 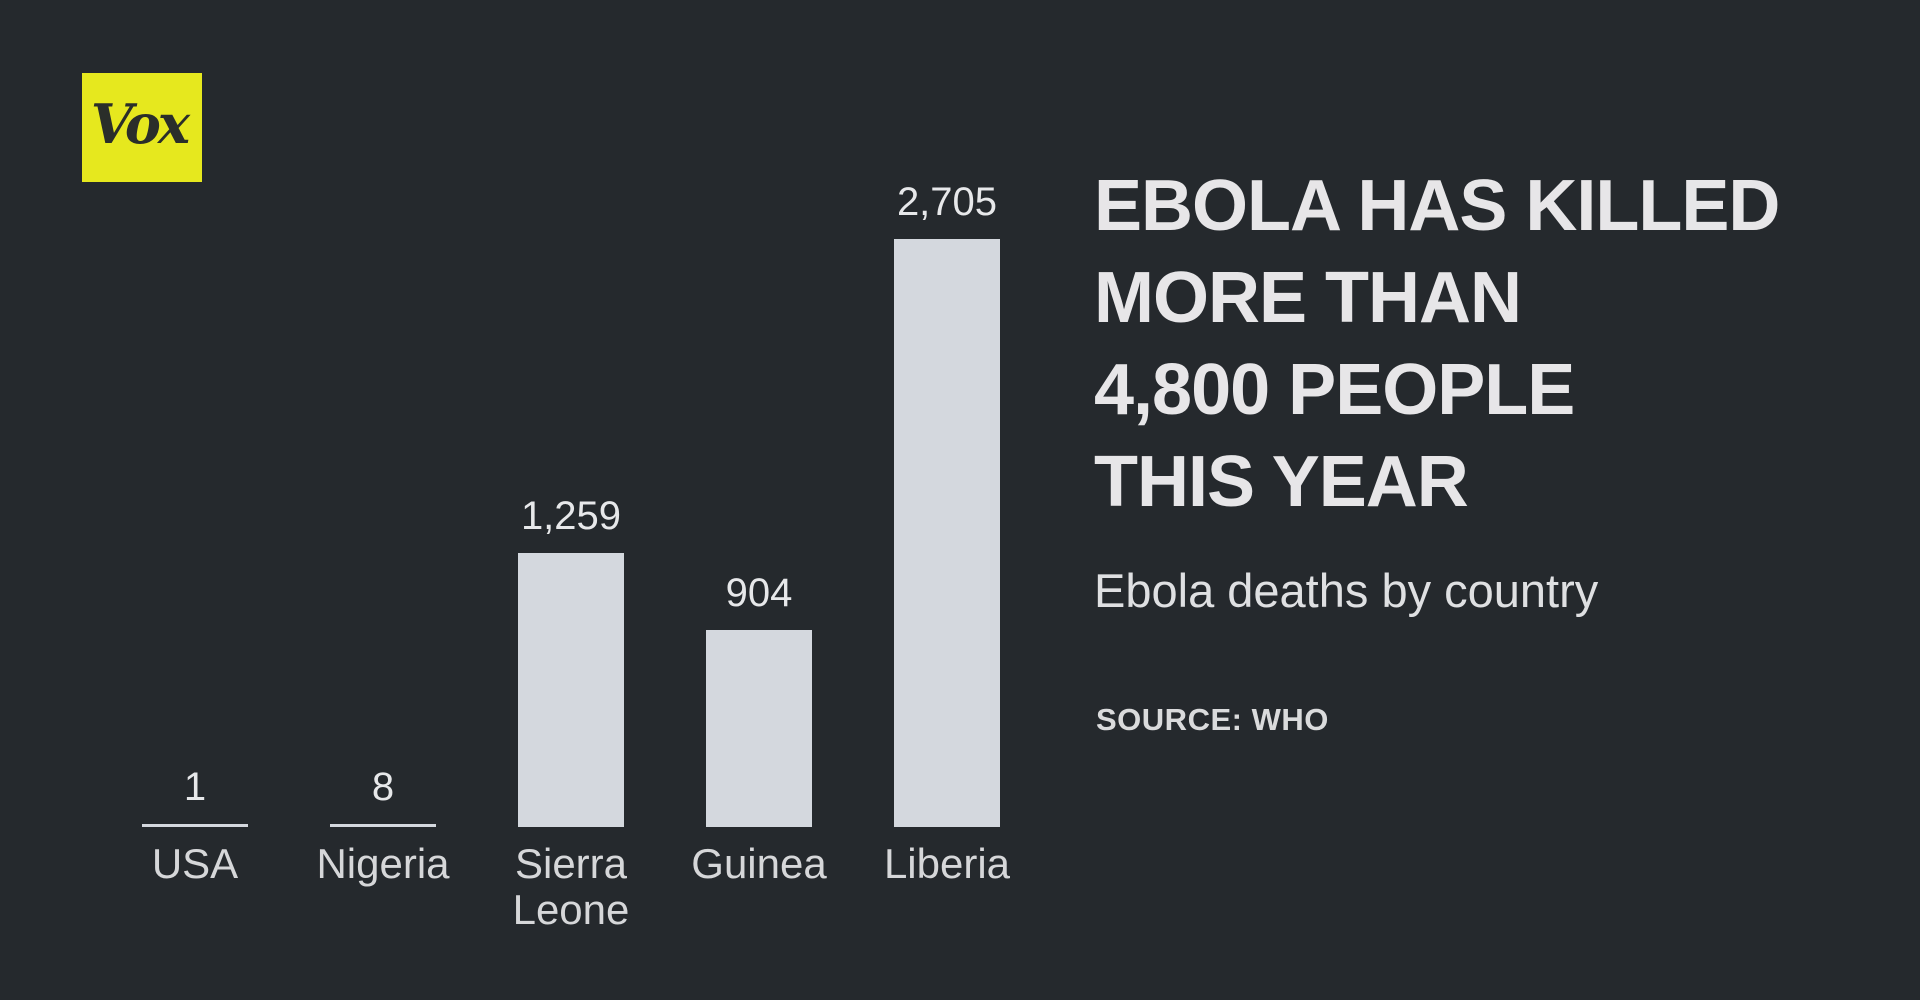 I want to click on bar-label: Guinea, so click(x=759, y=863).